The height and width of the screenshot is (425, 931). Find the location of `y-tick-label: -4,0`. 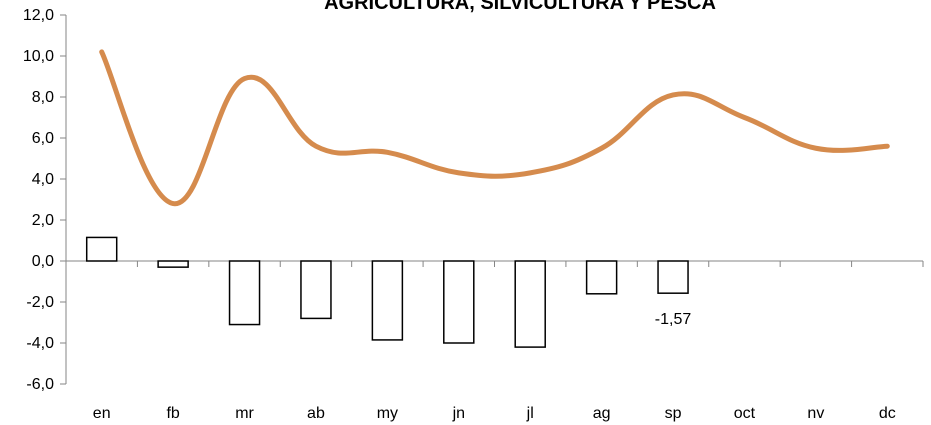

y-tick-label: -4,0 is located at coordinates (40, 343).